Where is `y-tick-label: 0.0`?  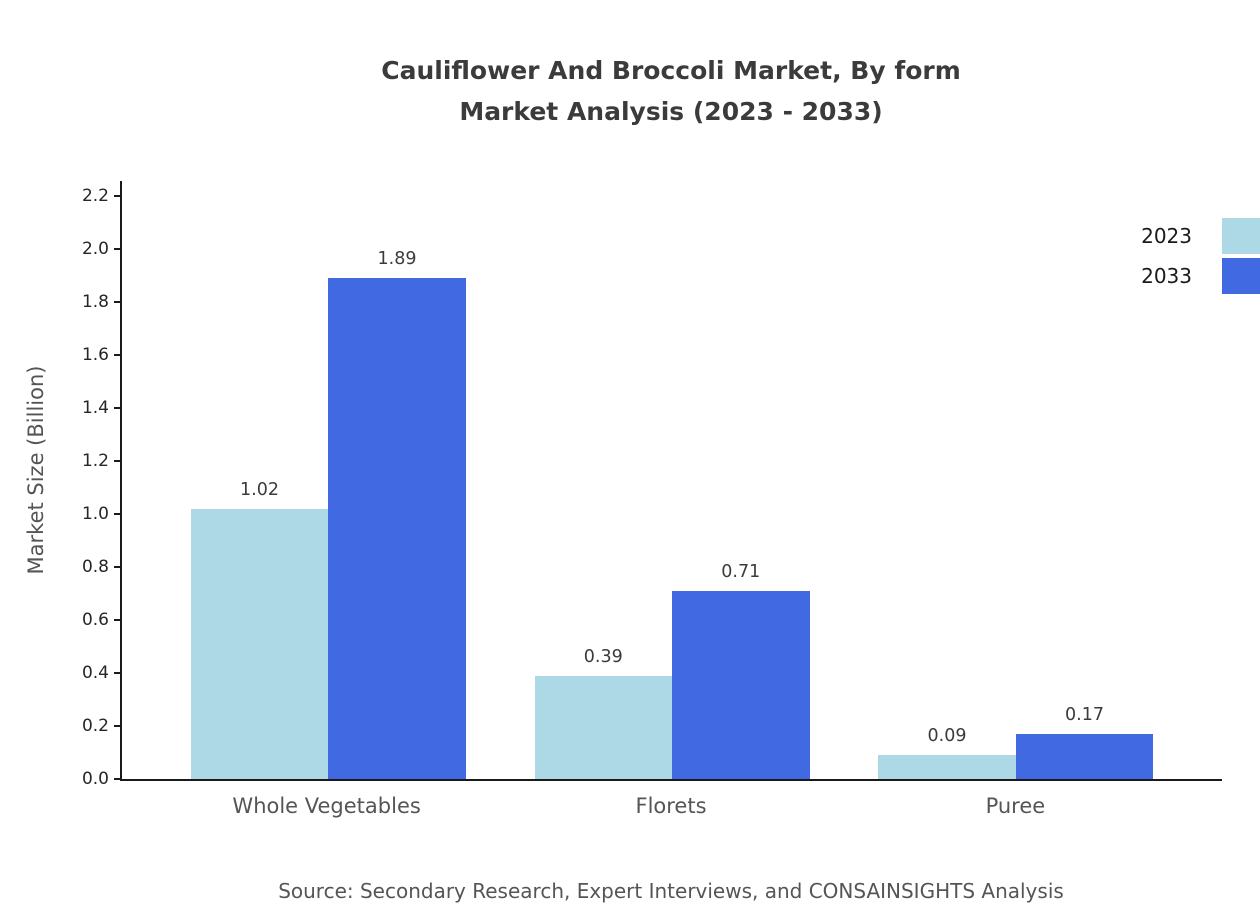
y-tick-label: 0.0 is located at coordinates (95, 779).